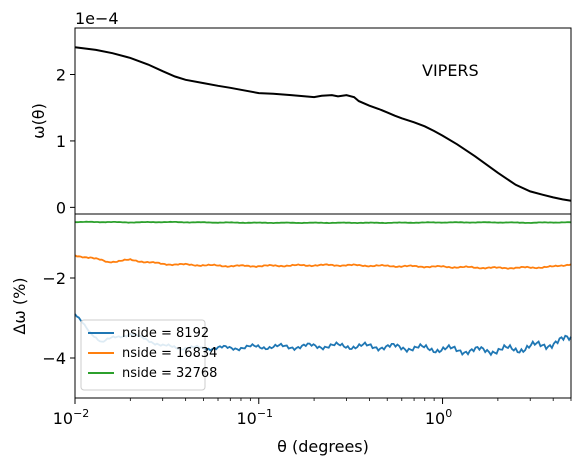  What do you see at coordinates (438, 417) in the screenshot?
I see `bottom-xtick-label: 10⁰` at bounding box center [438, 417].